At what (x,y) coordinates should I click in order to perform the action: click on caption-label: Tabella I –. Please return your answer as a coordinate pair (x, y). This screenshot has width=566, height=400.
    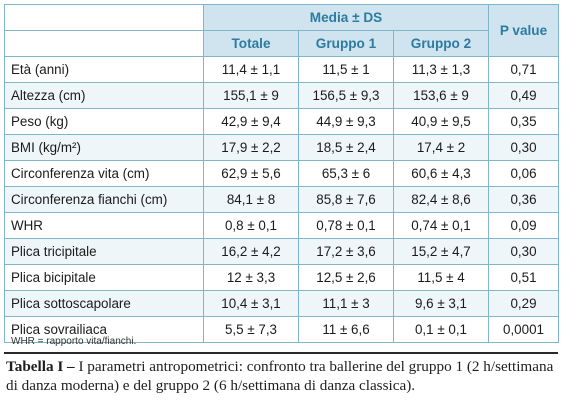
    Looking at the image, I should click on (40, 366).